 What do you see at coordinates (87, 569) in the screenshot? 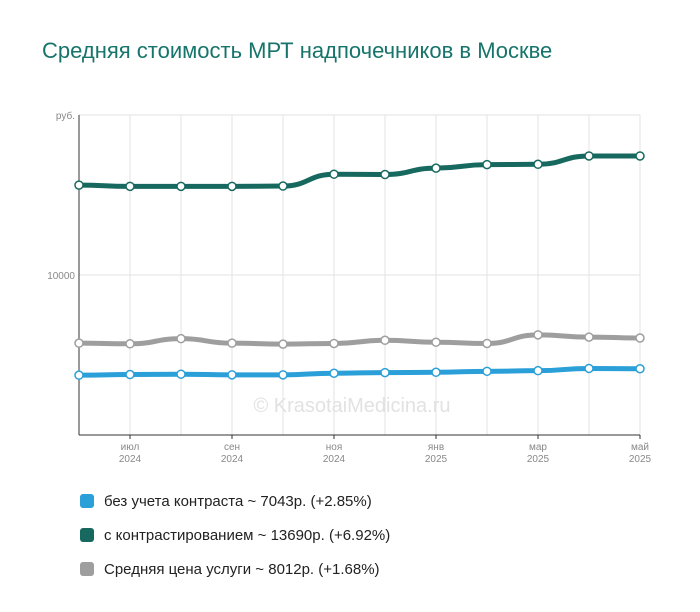
I see `legend-swatch-average` at bounding box center [87, 569].